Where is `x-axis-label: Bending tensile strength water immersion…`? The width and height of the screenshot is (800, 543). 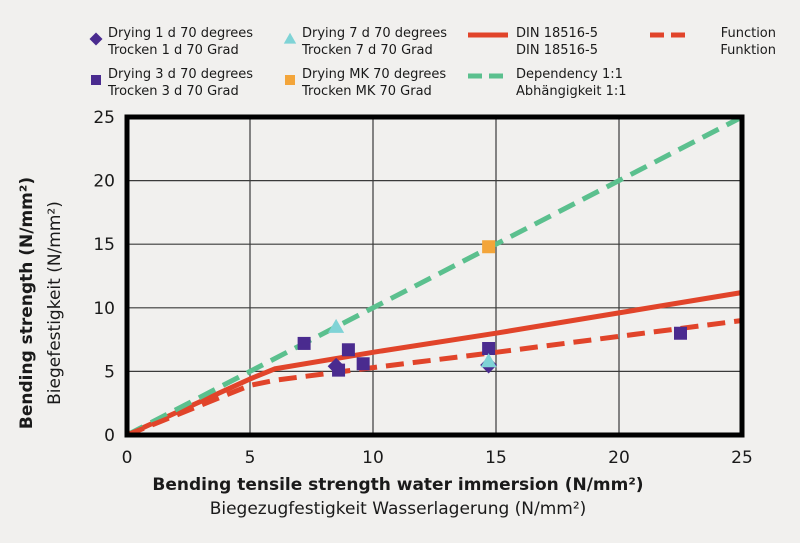 x-axis-label: Bending tensile strength water immersion… is located at coordinates (397, 485).